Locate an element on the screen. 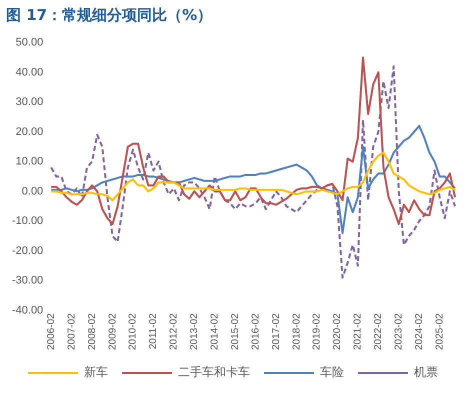 Image resolution: width=470 pixels, height=399 pixels. x-tick-label: 2018-02 is located at coordinates (296, 331).